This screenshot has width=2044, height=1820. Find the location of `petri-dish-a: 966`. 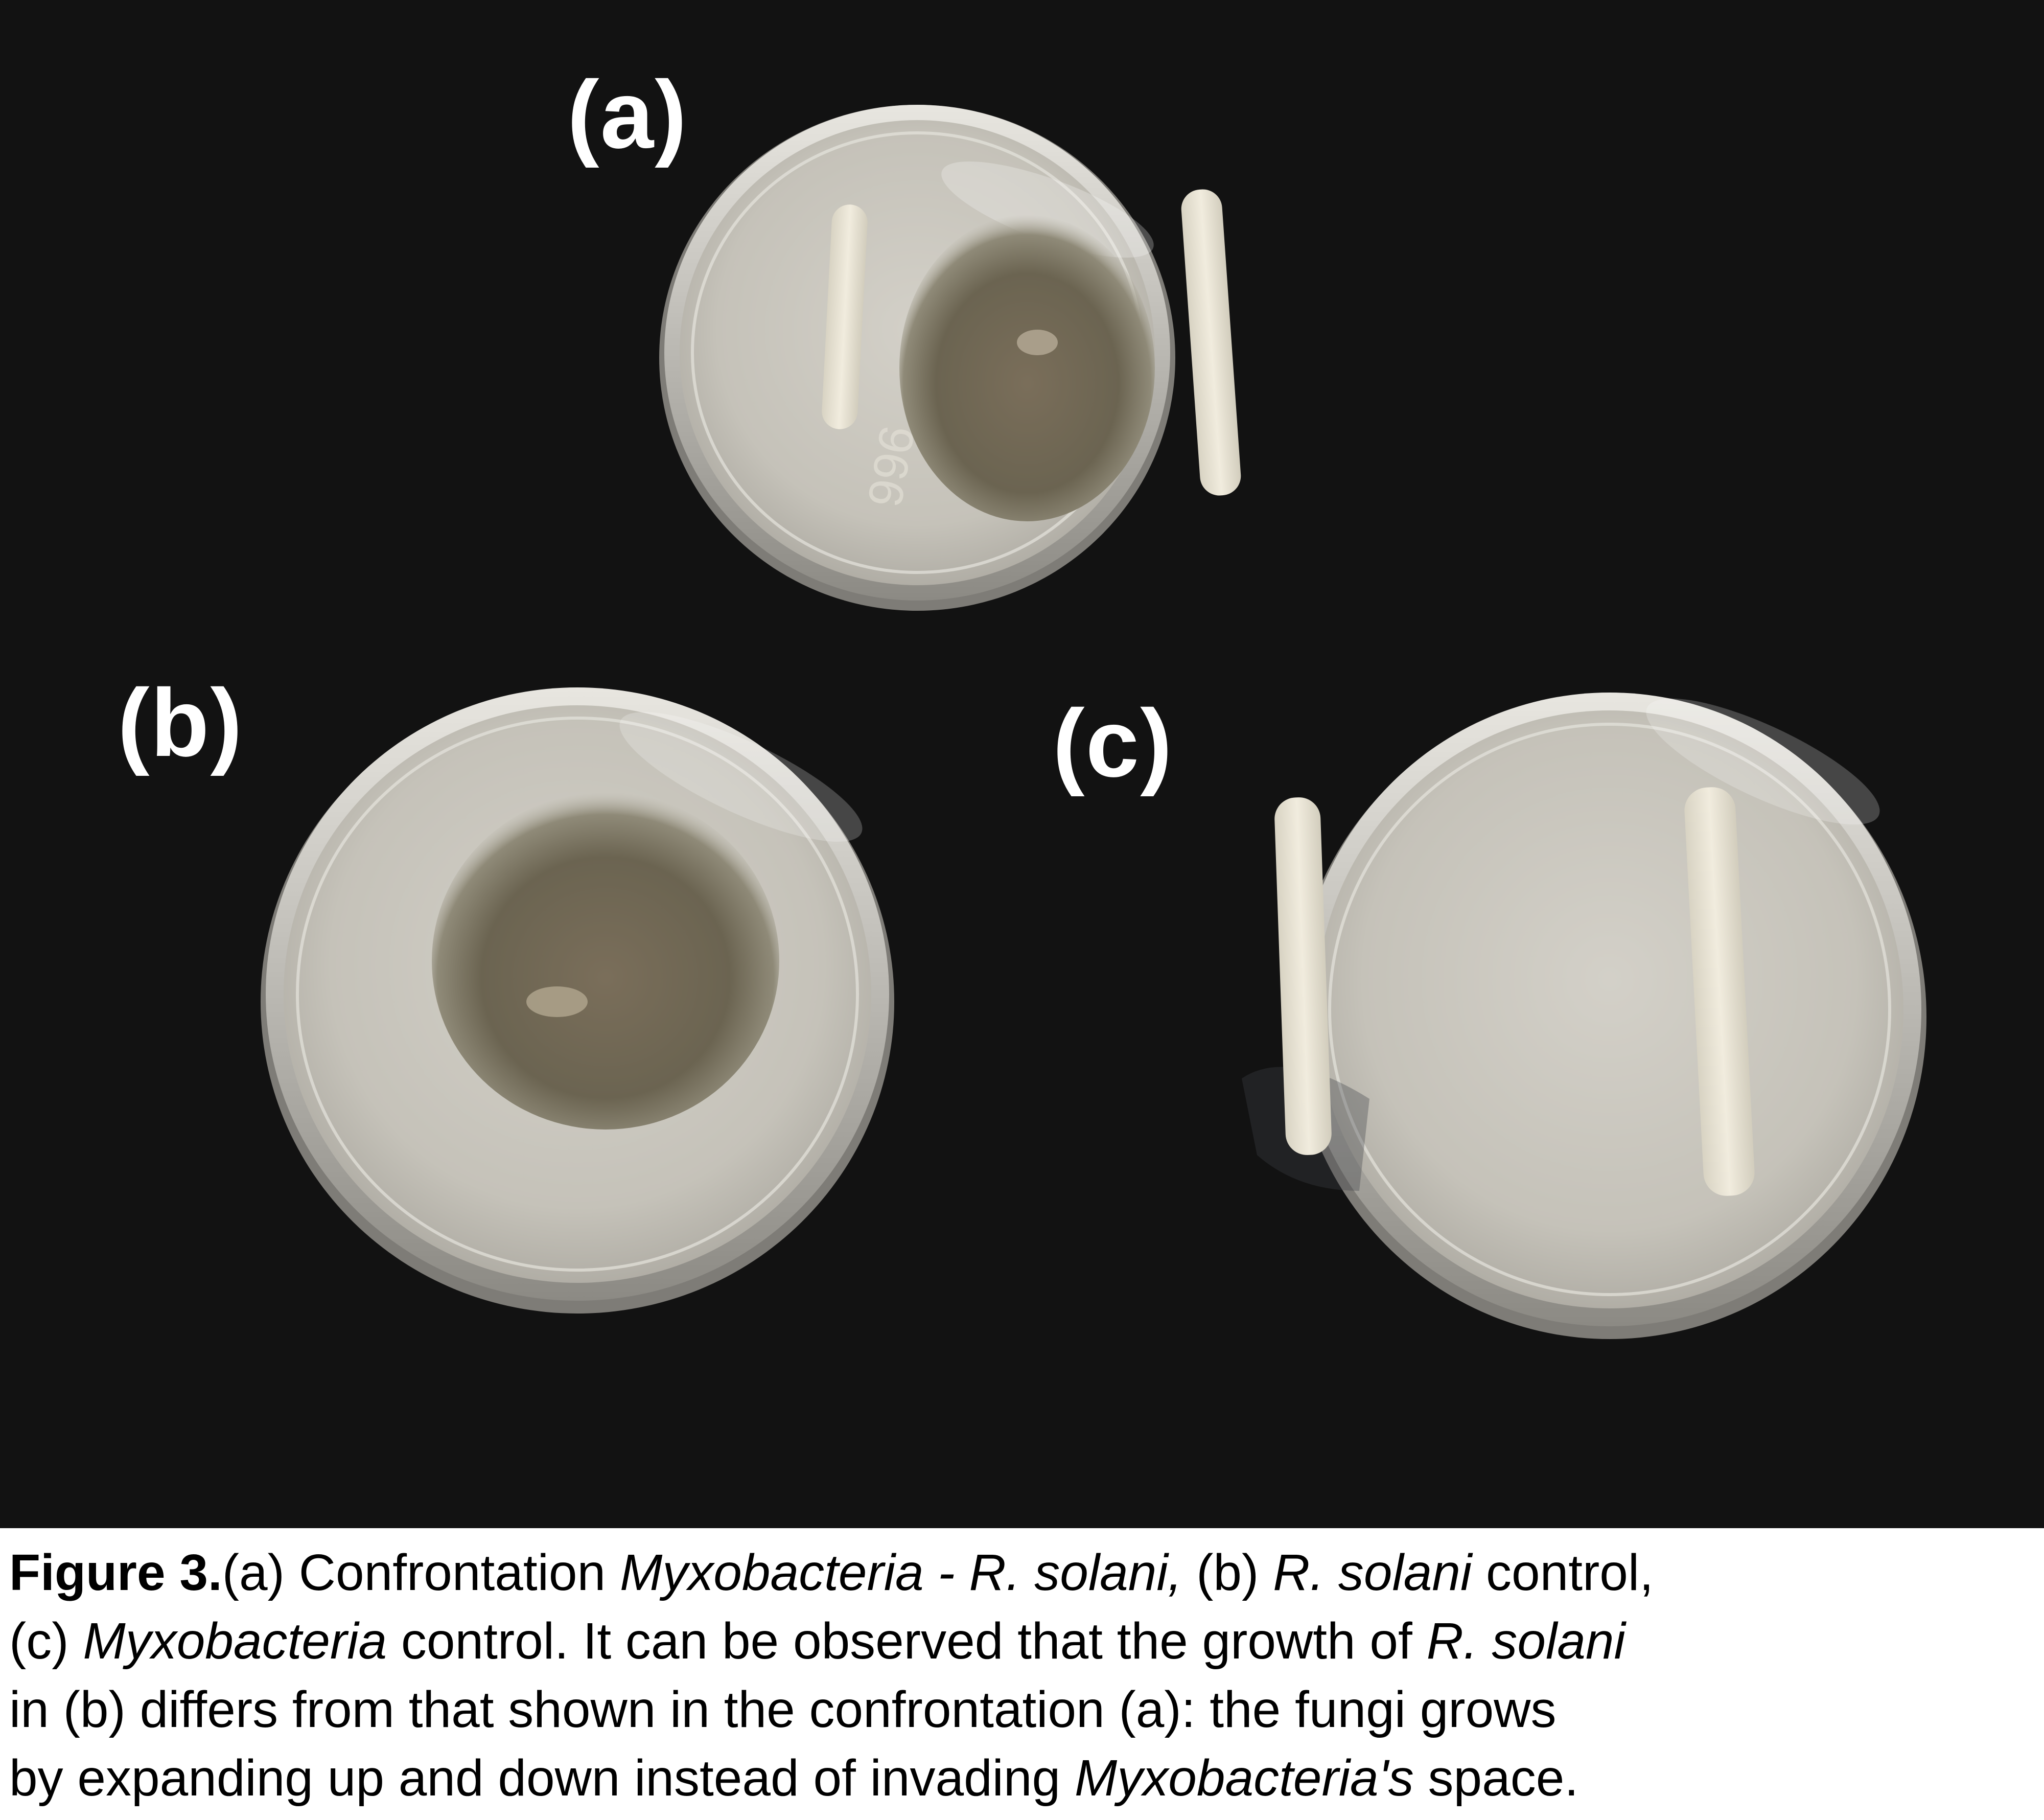

petri-dish-a: 966 is located at coordinates (950, 358).